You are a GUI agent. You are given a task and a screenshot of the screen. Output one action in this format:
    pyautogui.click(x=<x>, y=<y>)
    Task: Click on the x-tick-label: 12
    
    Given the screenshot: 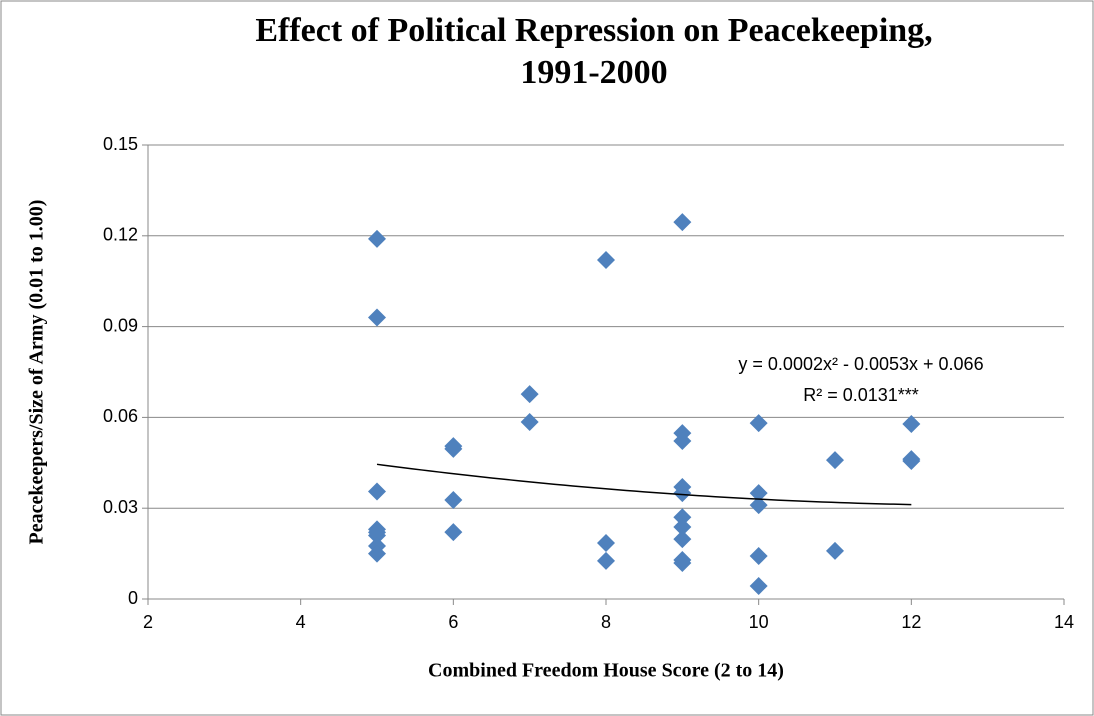 What is the action you would take?
    pyautogui.click(x=911, y=622)
    